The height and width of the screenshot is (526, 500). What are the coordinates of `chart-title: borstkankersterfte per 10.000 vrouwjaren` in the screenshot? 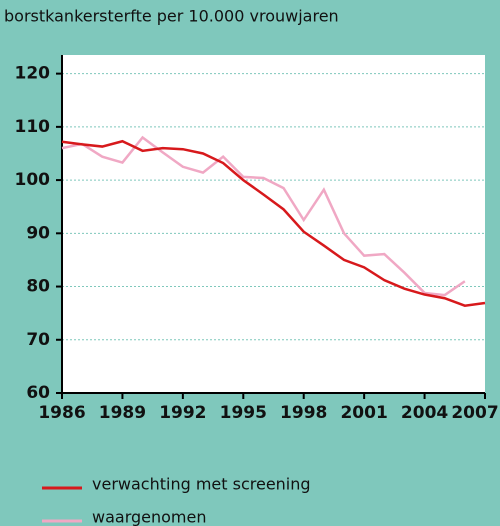 It's located at (171, 16).